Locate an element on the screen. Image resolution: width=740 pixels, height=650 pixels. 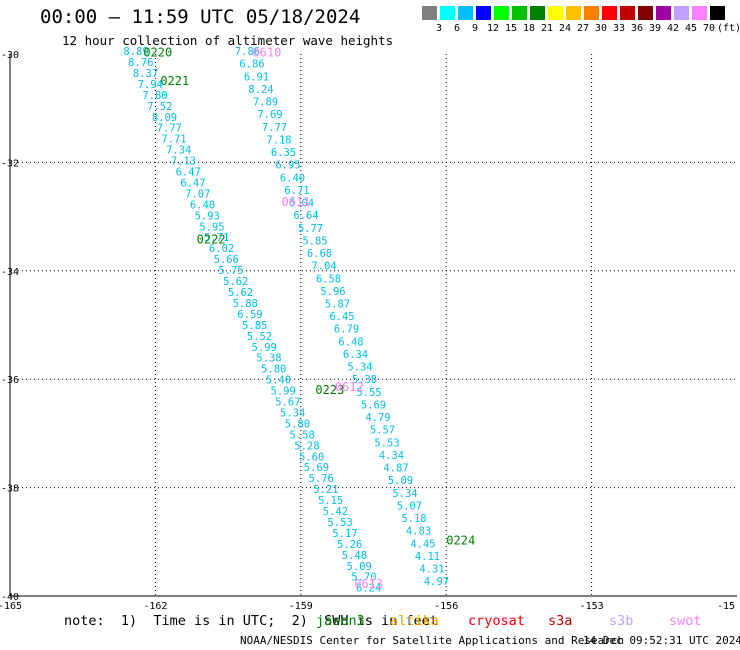
swh-value-track-west: 5.21 is located at coordinates (325, 490).